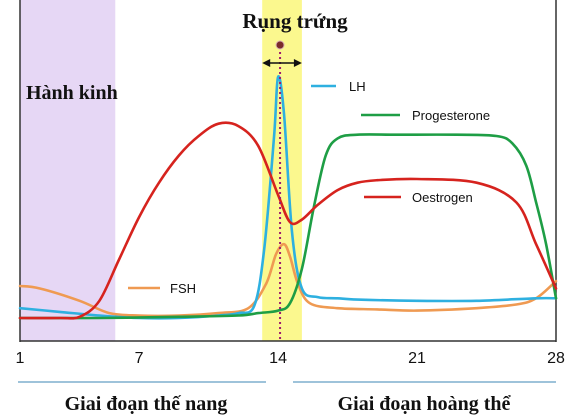  Describe the element at coordinates (68, 170) in the screenshot. I see `region-hanh-kinh` at that location.